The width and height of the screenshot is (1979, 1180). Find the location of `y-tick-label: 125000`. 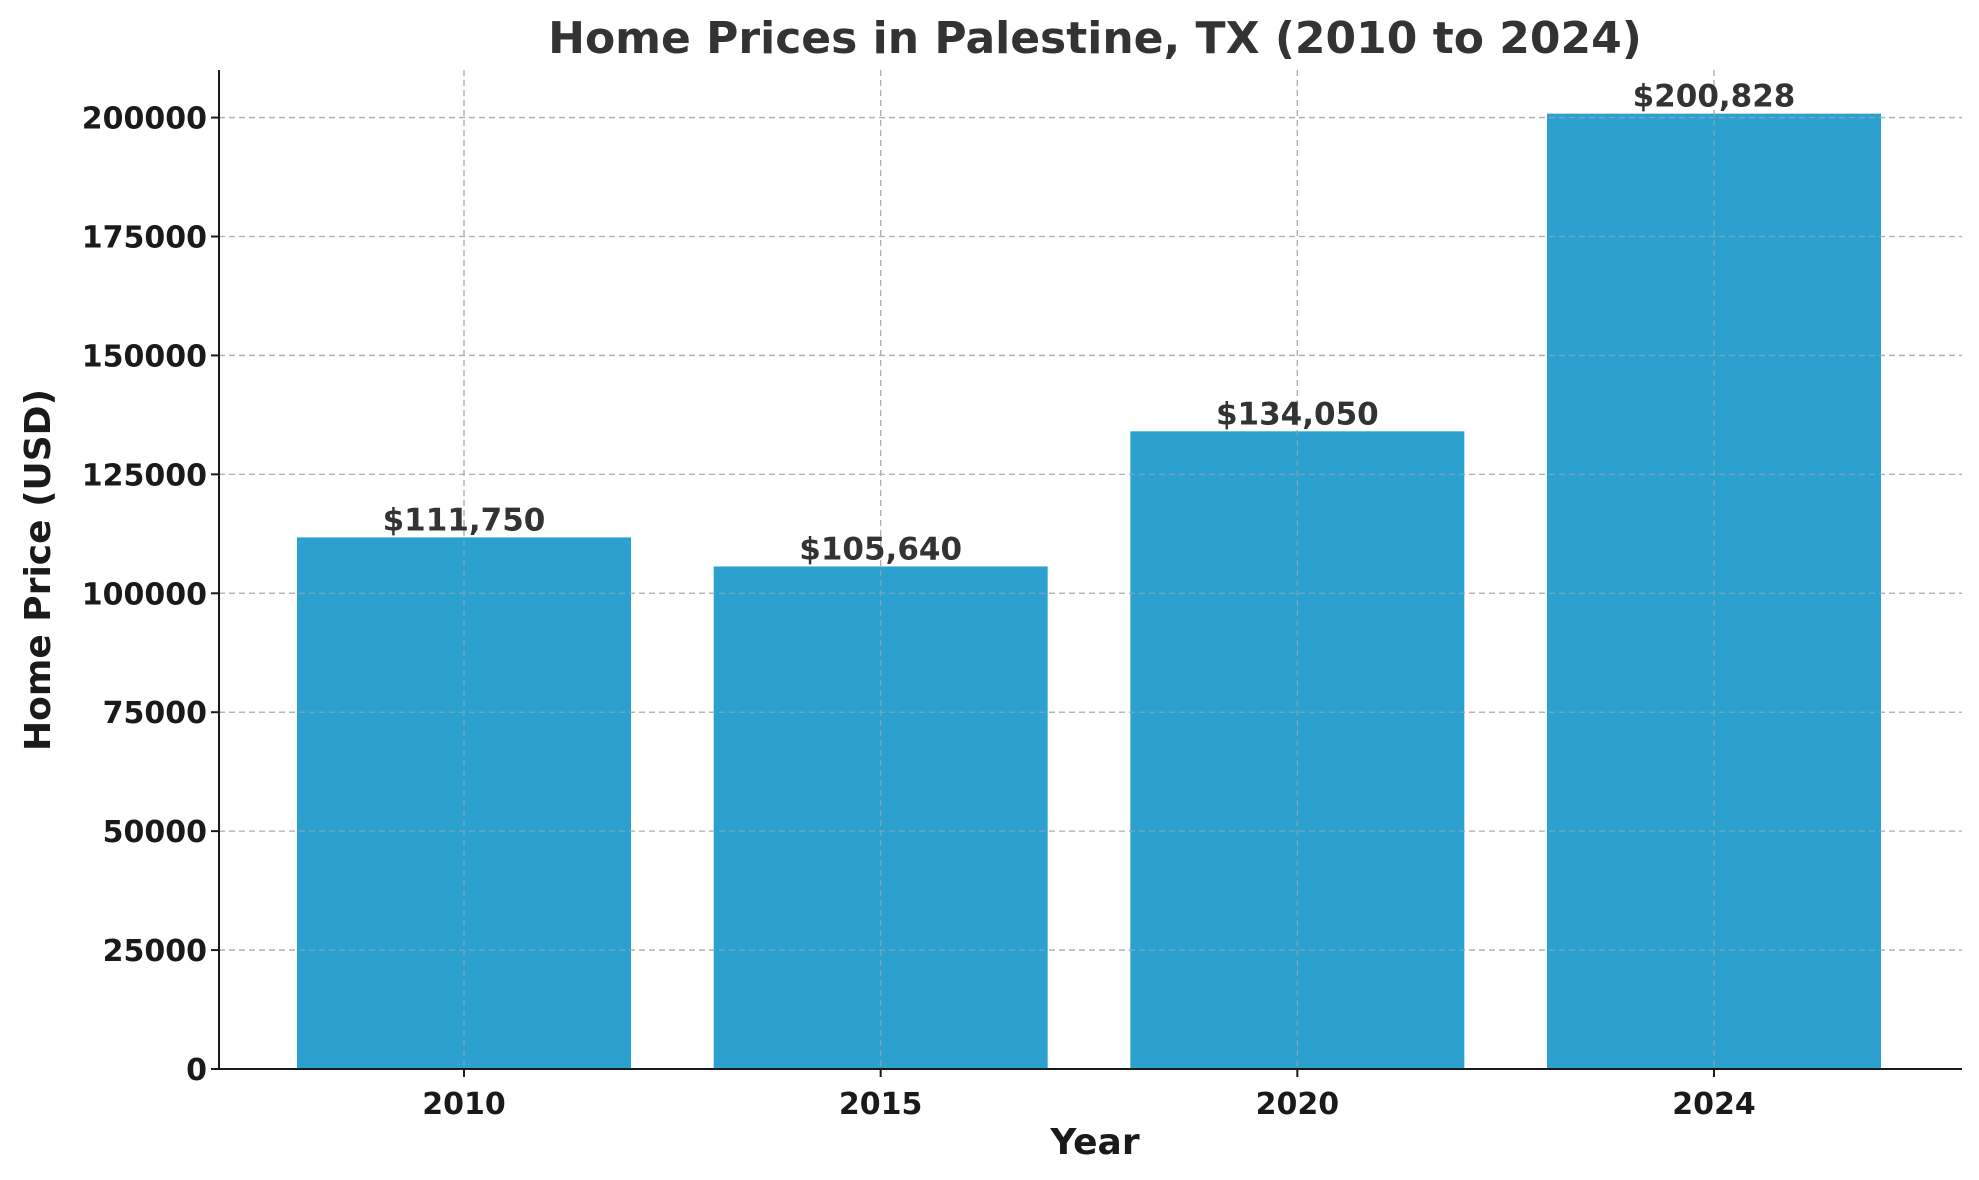

y-tick-label: 125000 is located at coordinates (144, 475).